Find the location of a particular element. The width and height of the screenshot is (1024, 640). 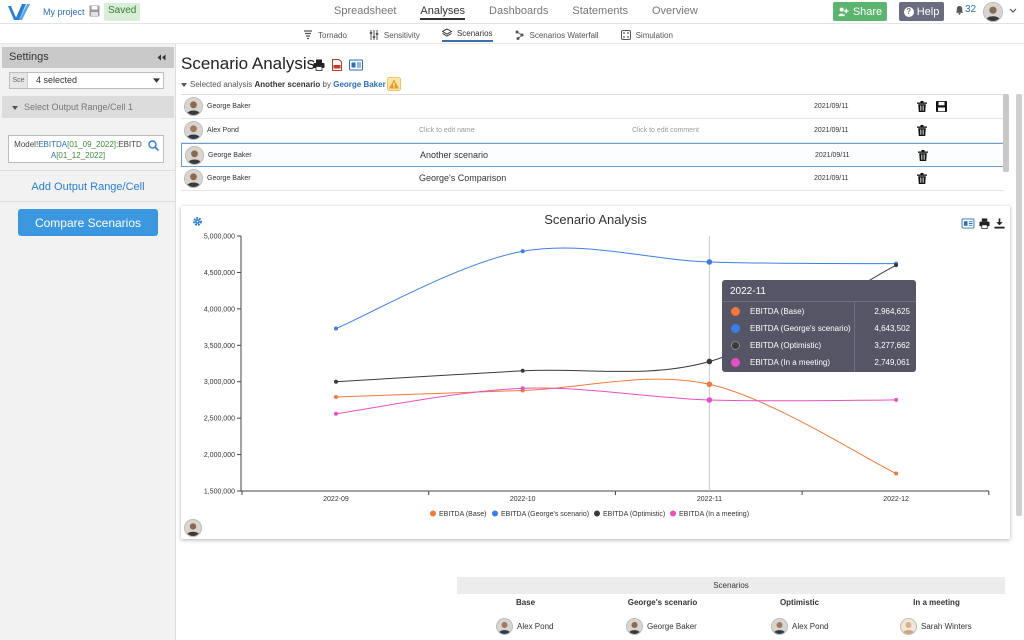

nav-dashboards: Dashboards is located at coordinates (519, 11).